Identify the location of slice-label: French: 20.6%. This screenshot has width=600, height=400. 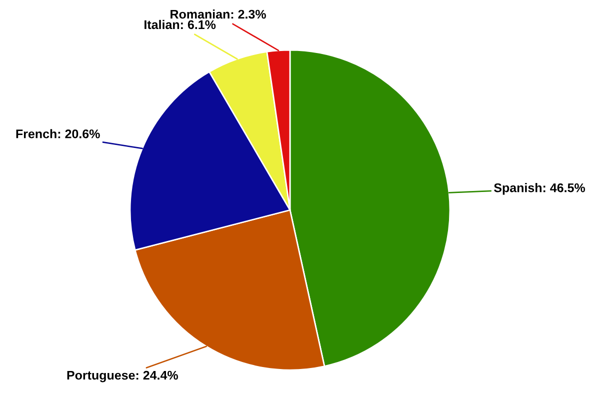
(58, 133).